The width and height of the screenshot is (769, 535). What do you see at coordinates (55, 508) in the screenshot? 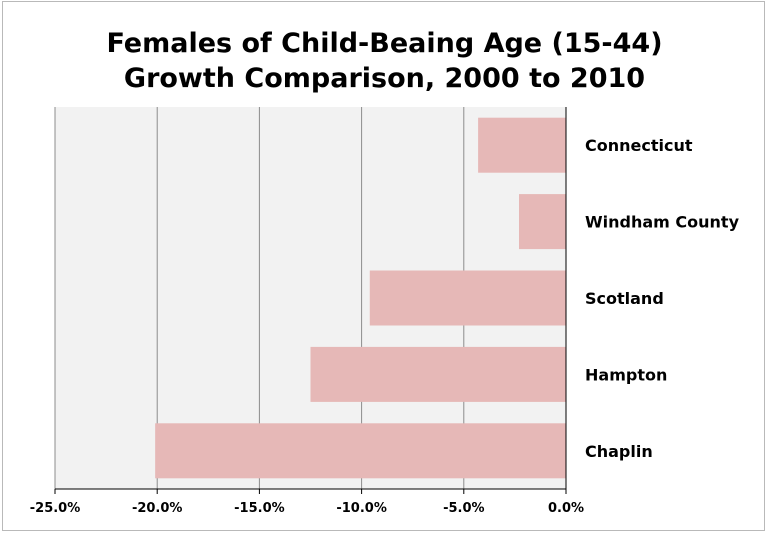
I see `x-tick-label: -25.0%` at bounding box center [55, 508].